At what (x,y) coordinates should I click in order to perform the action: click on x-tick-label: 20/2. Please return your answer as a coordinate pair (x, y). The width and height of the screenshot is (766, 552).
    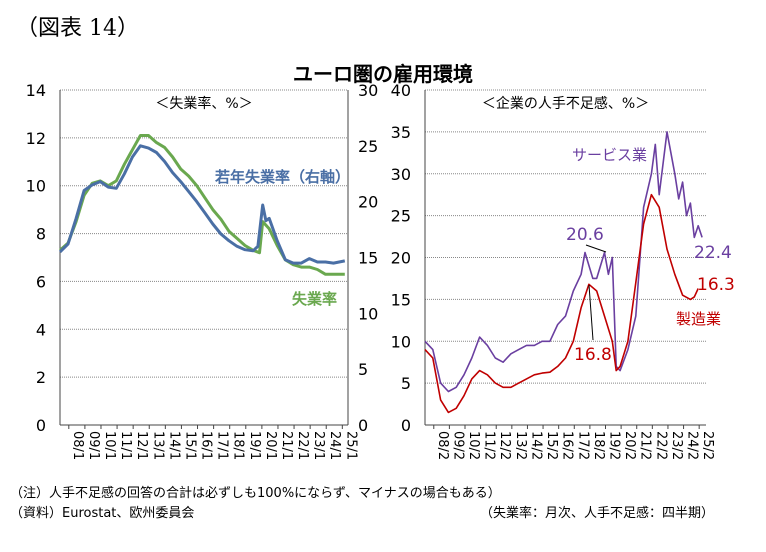
    Looking at the image, I should click on (629, 445).